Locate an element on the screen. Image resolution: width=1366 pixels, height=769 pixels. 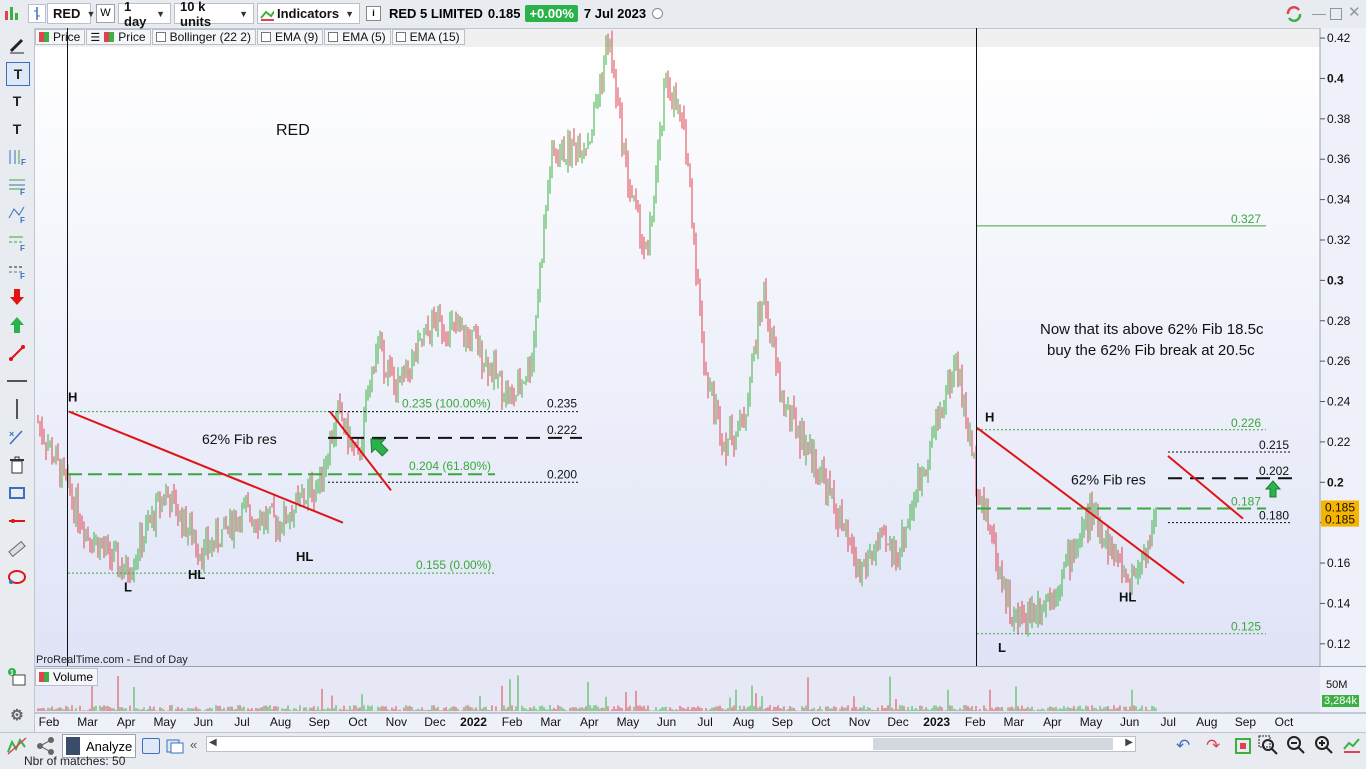
indicators-button: Indicators ▼ is located at coordinates (308, 13).